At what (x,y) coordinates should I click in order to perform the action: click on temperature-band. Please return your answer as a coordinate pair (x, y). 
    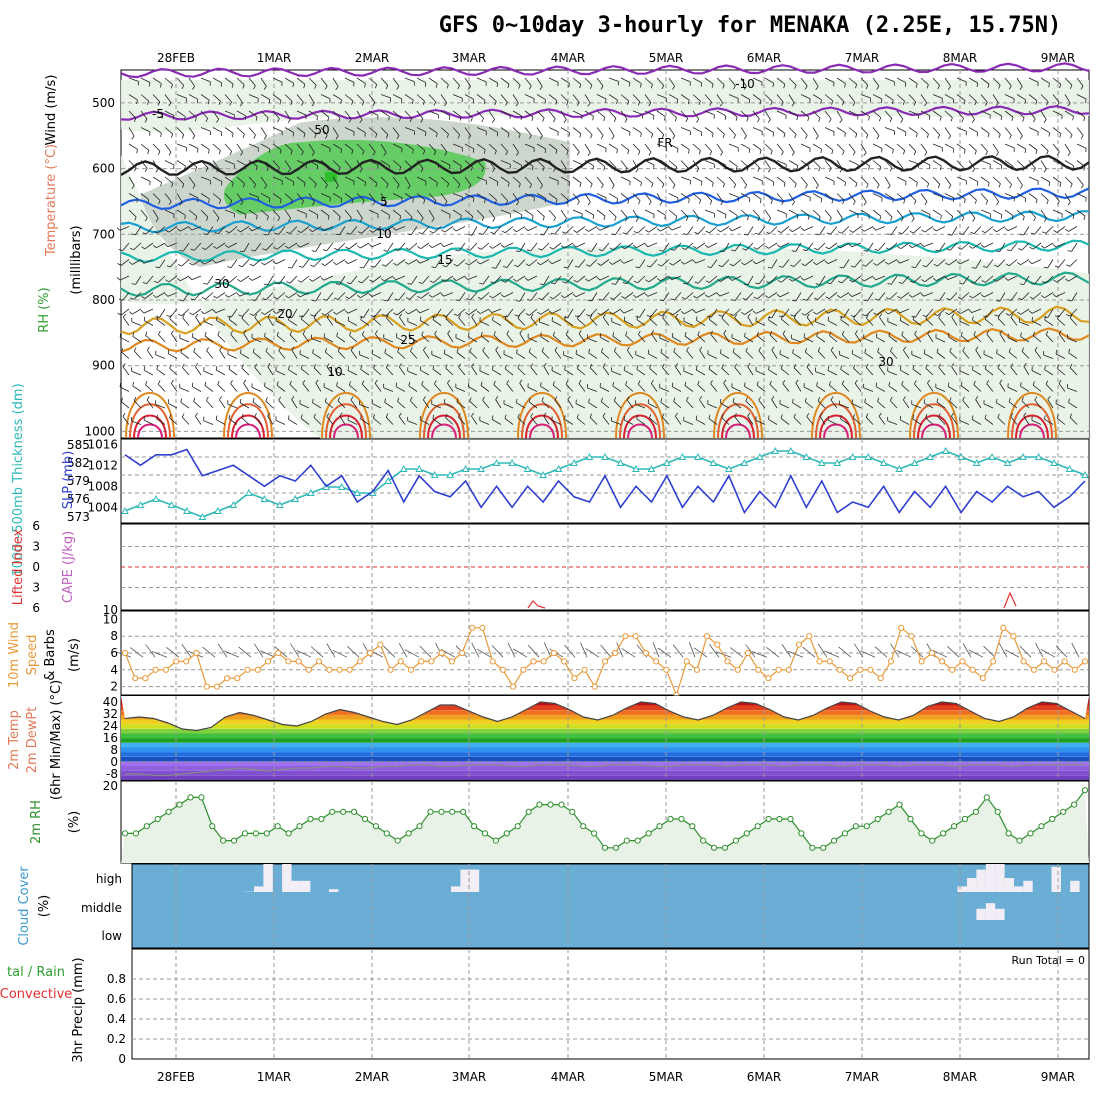
    Looking at the image, I should click on (605, 754).